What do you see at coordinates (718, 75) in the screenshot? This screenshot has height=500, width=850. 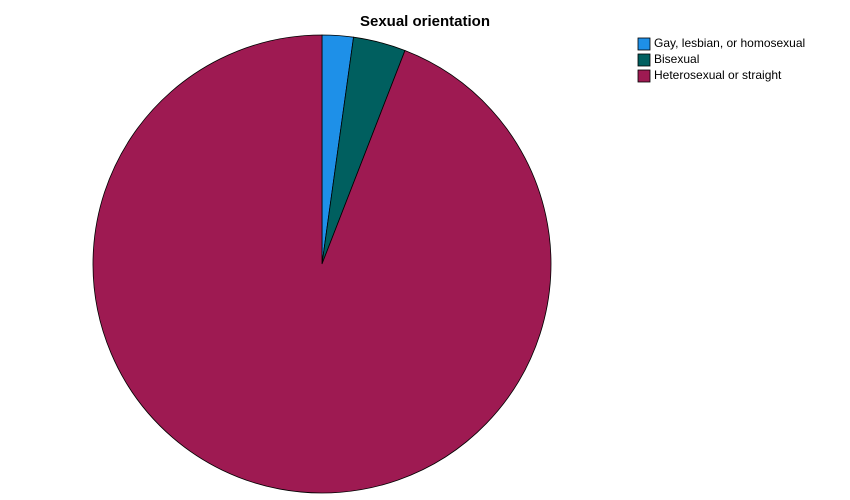 I see `legend-label: Heterosexual or straight` at bounding box center [718, 75].